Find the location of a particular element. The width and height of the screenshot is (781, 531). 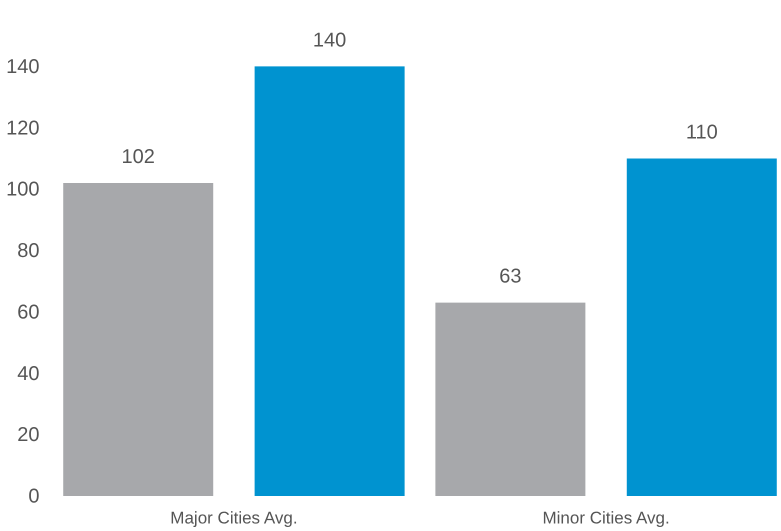

y-tick-label: 0 is located at coordinates (34, 497).